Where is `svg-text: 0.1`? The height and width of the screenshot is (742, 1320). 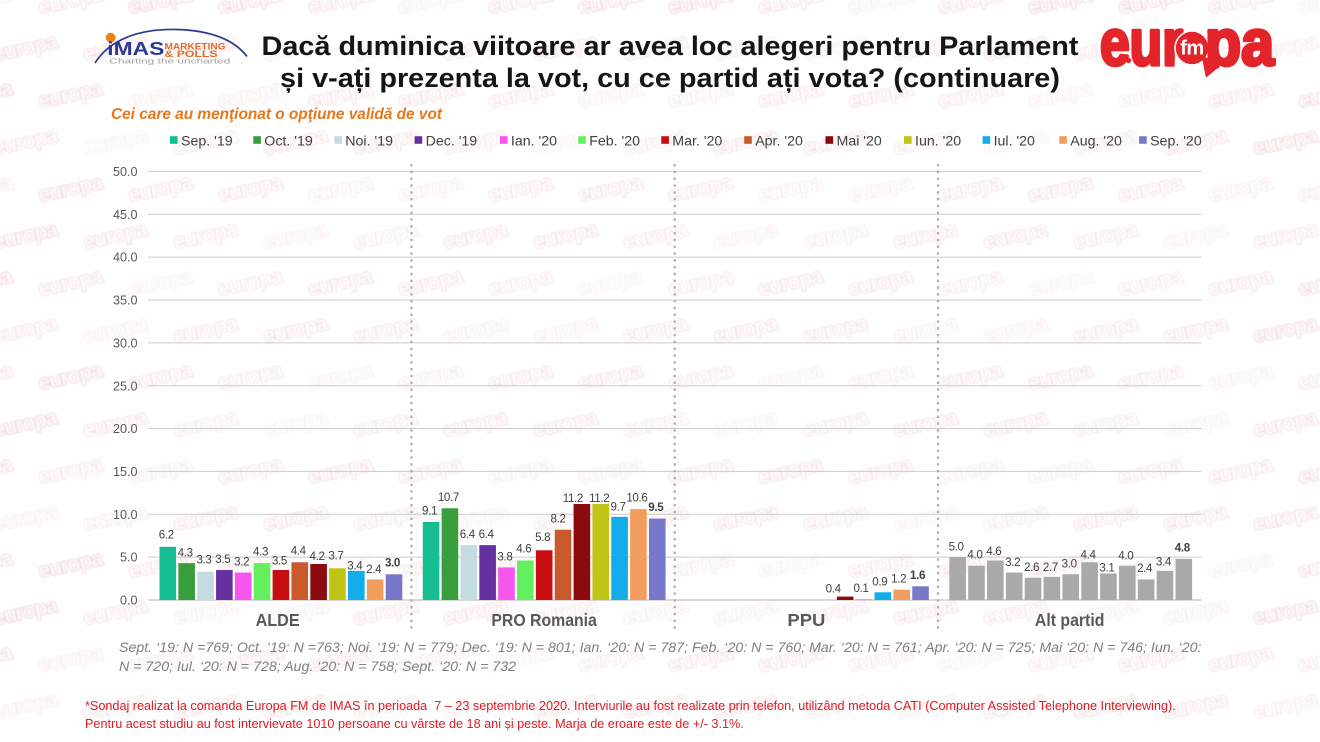
svg-text: 0.1 is located at coordinates (860, 588).